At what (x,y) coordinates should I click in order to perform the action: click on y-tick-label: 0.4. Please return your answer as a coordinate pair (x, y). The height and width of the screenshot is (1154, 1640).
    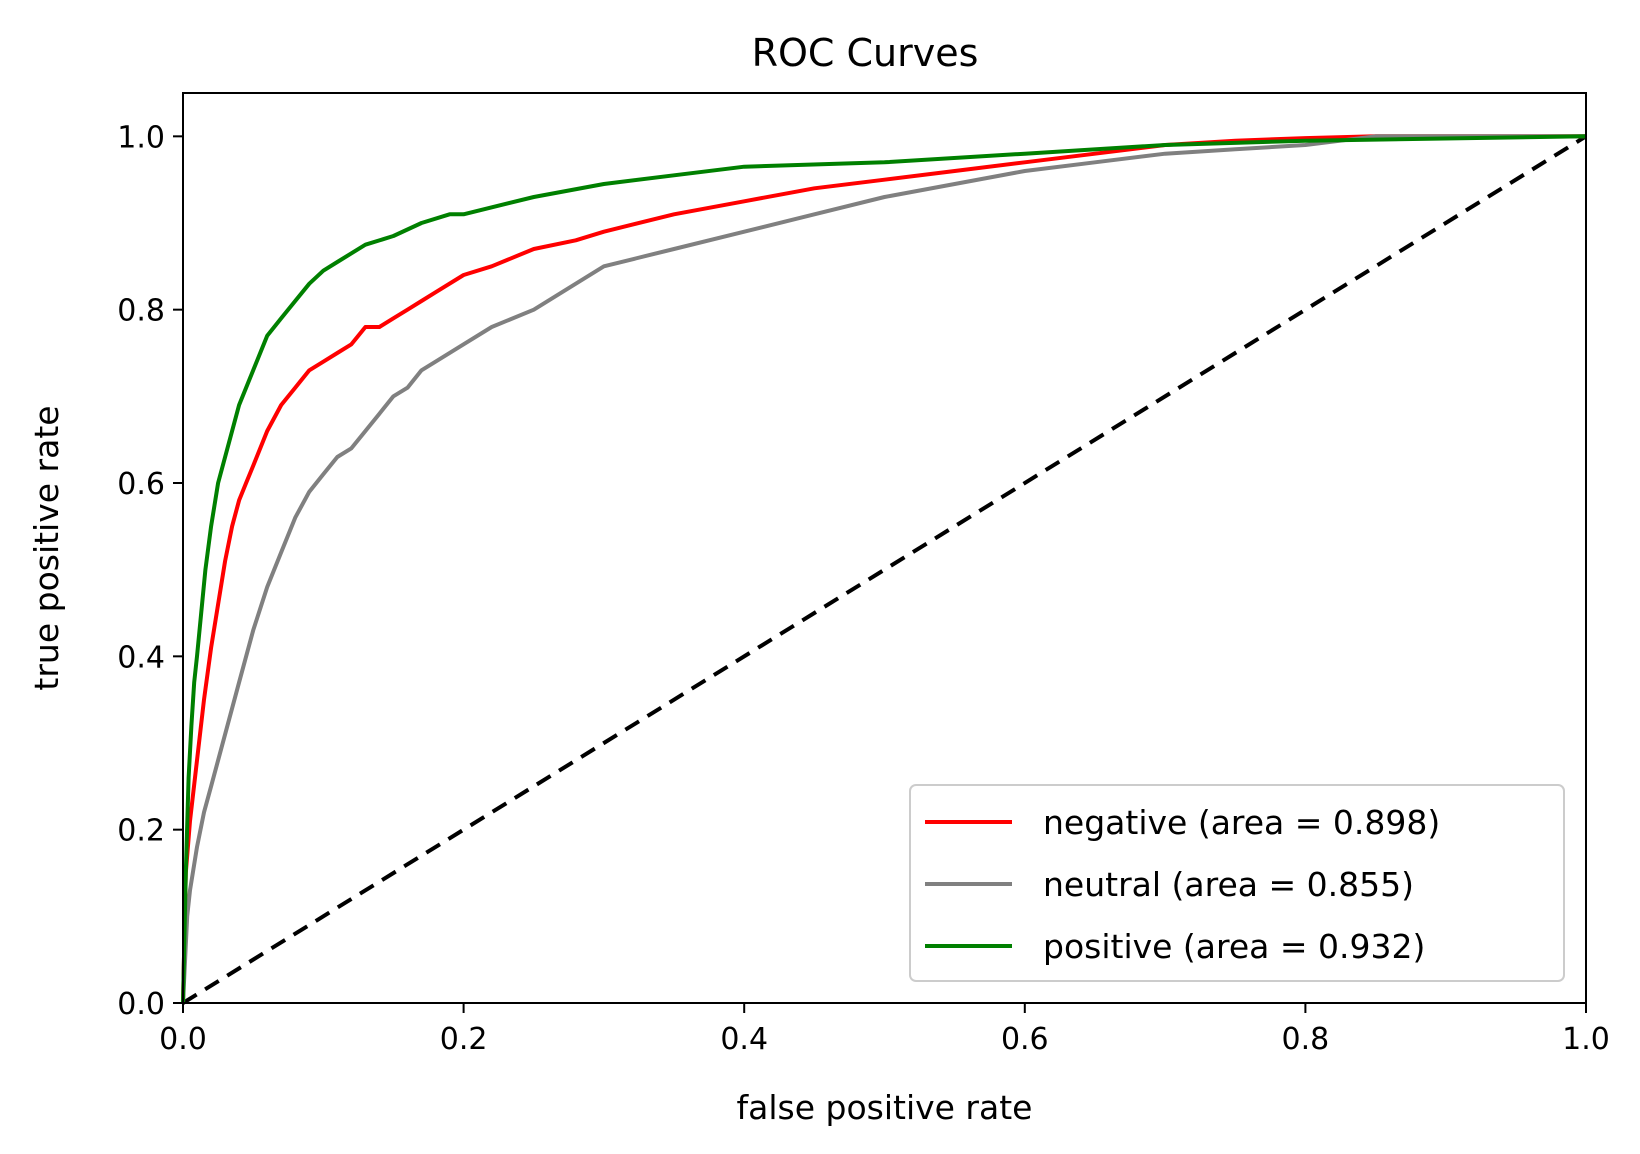
    Looking at the image, I should click on (141, 657).